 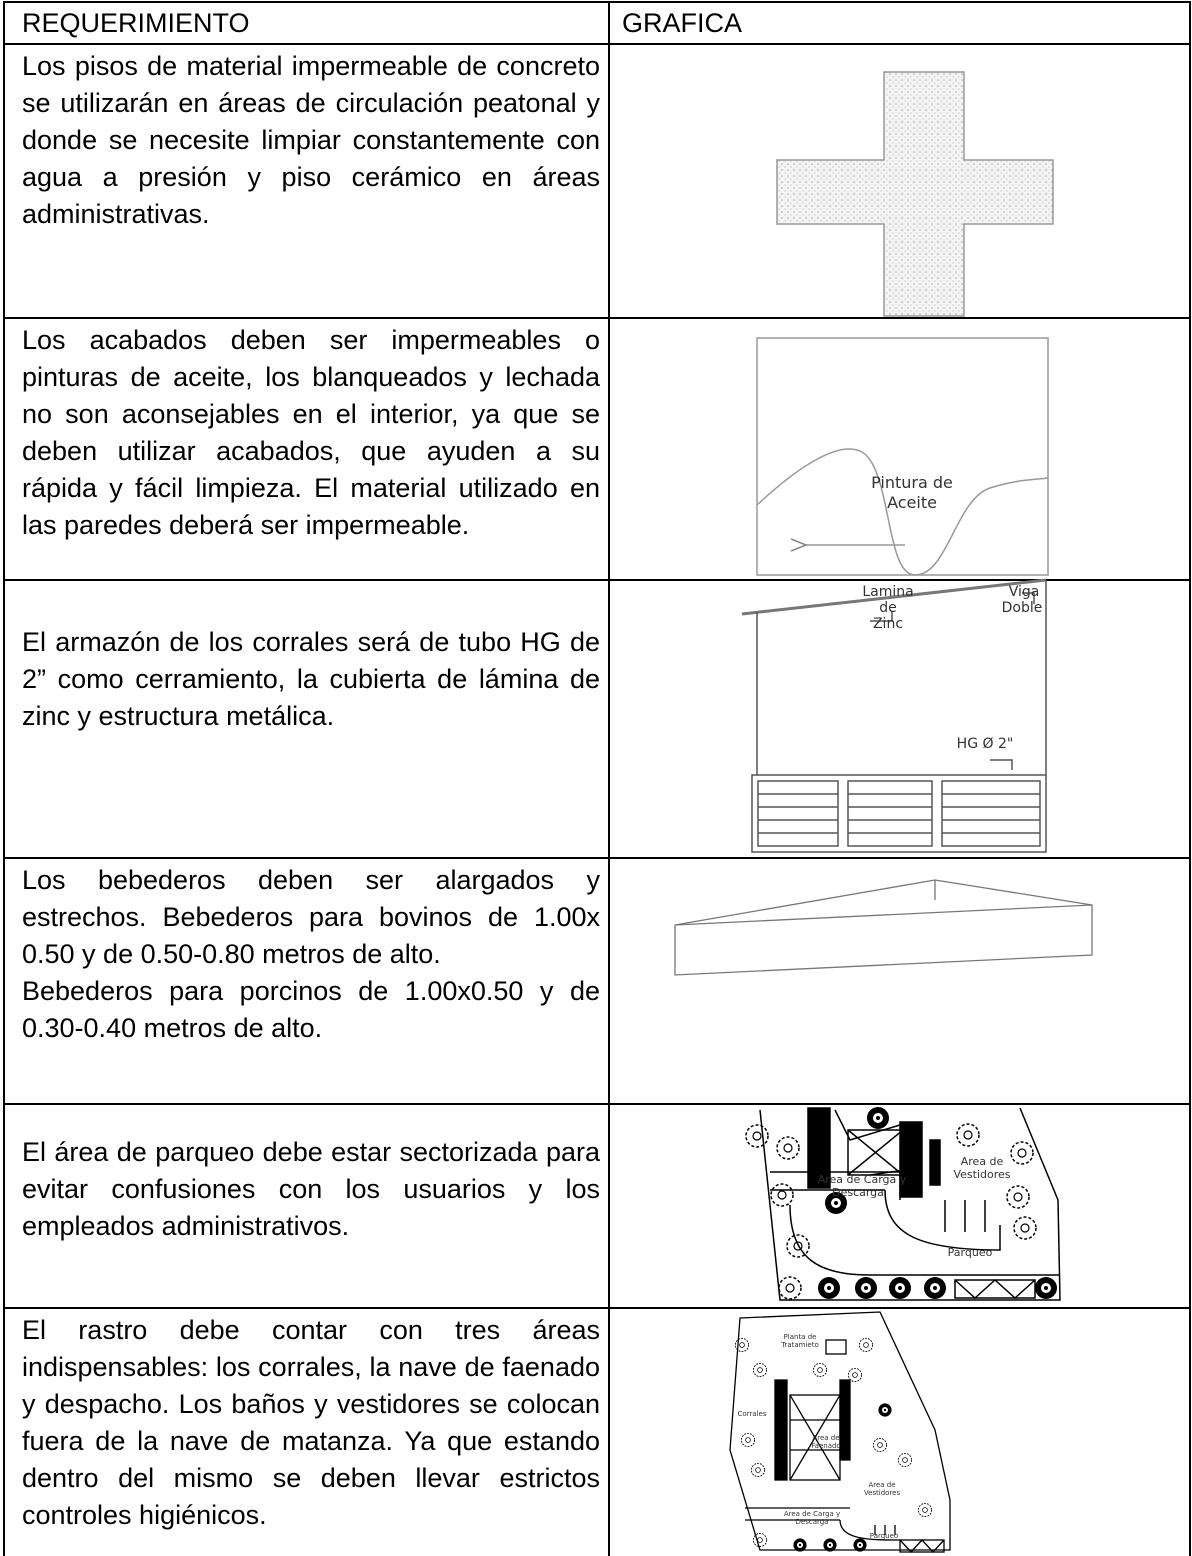 What do you see at coordinates (912, 482) in the screenshot?
I see `label-line: Pintura de` at bounding box center [912, 482].